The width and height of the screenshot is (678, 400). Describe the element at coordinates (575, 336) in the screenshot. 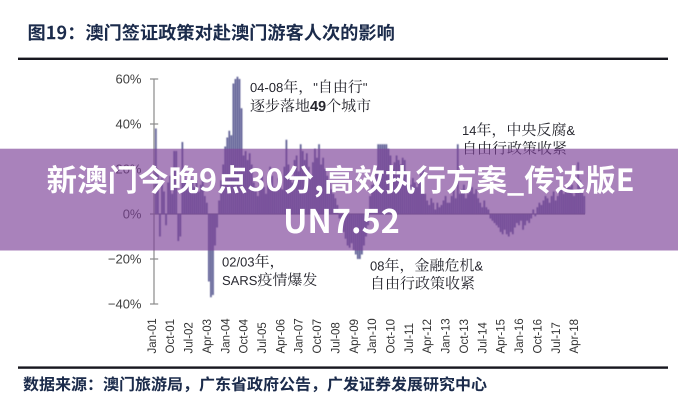

I see `svg-text: Apr-18` at that location.